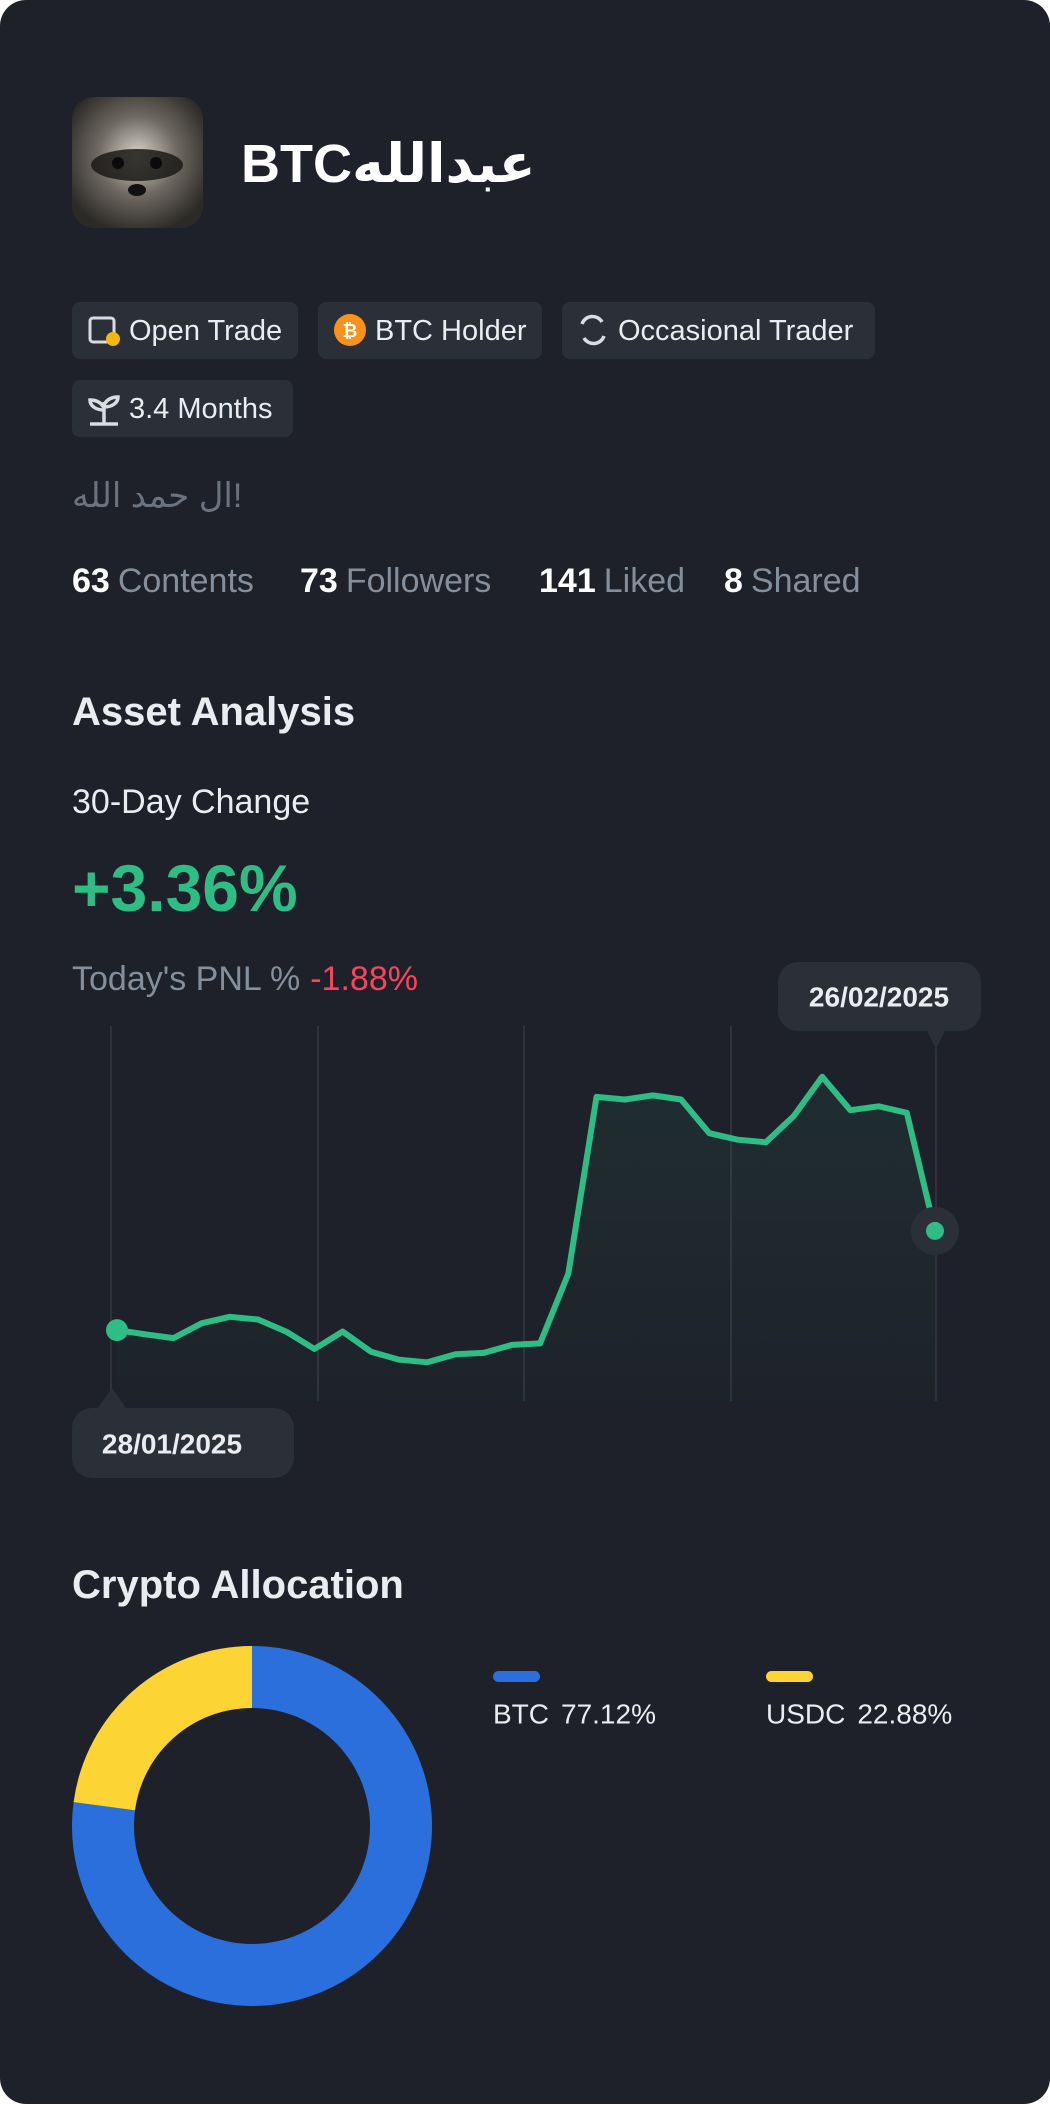  I want to click on pnl-line, so click(526, 1219).